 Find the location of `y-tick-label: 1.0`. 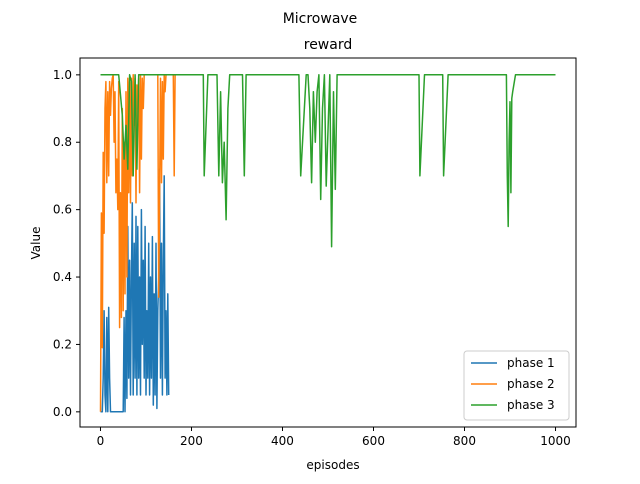

y-tick-label: 1.0 is located at coordinates (62, 75).